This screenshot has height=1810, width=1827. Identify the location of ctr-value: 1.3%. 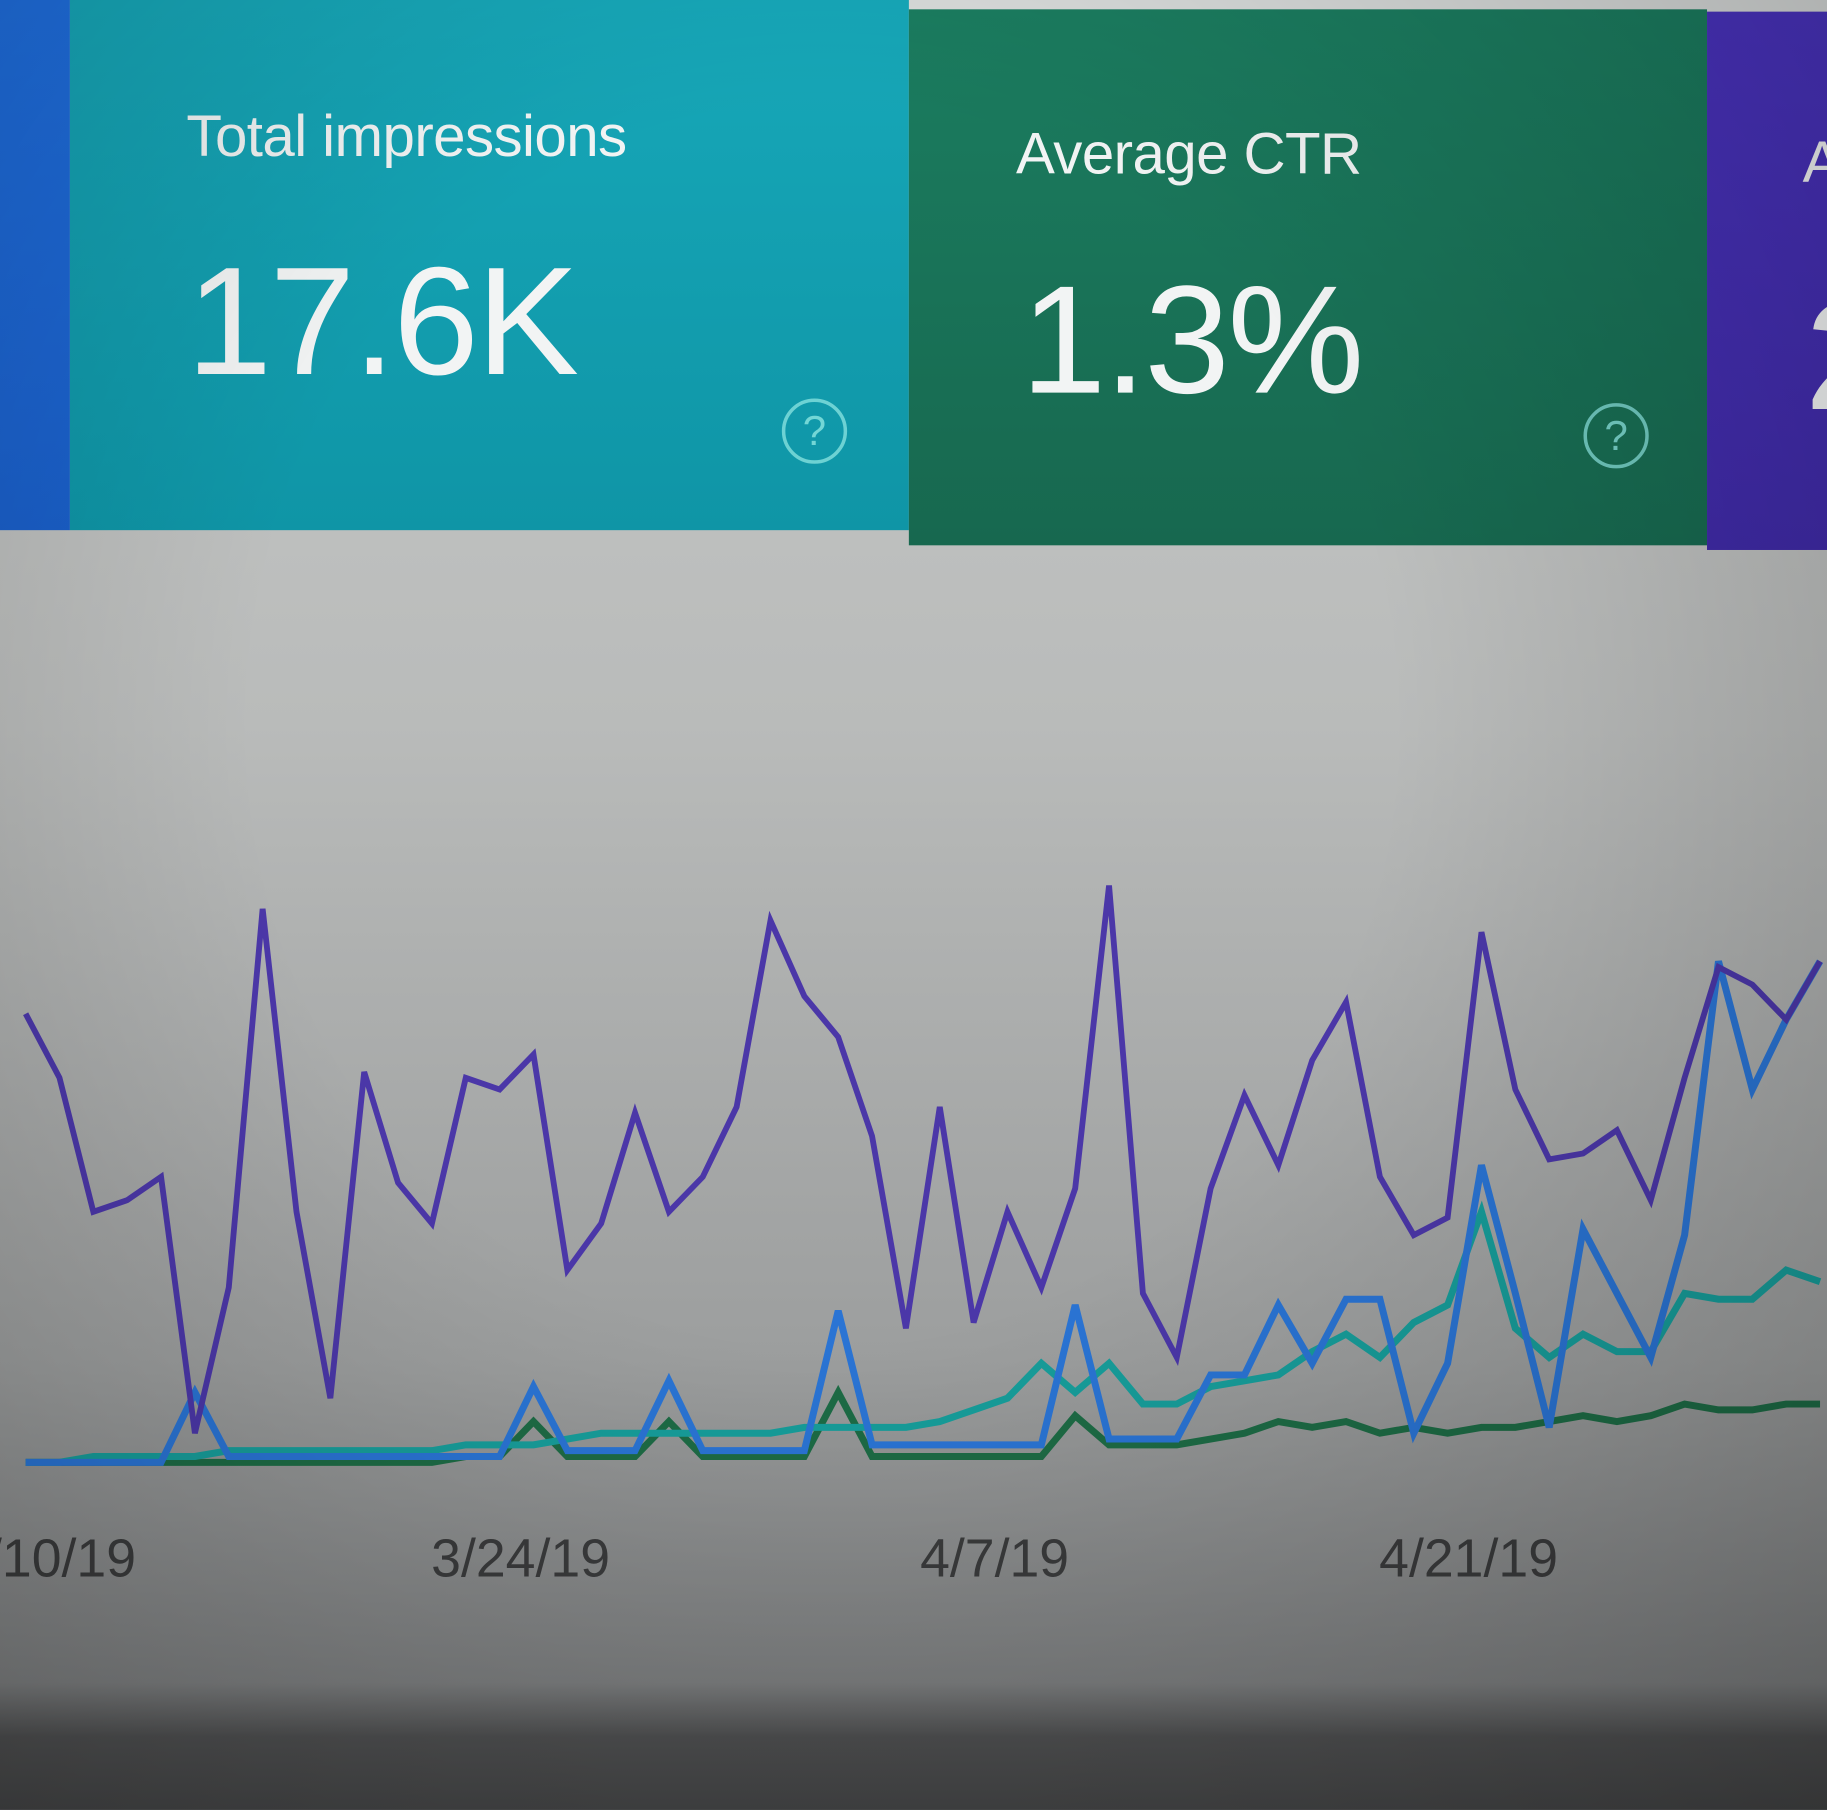
(1192, 340).